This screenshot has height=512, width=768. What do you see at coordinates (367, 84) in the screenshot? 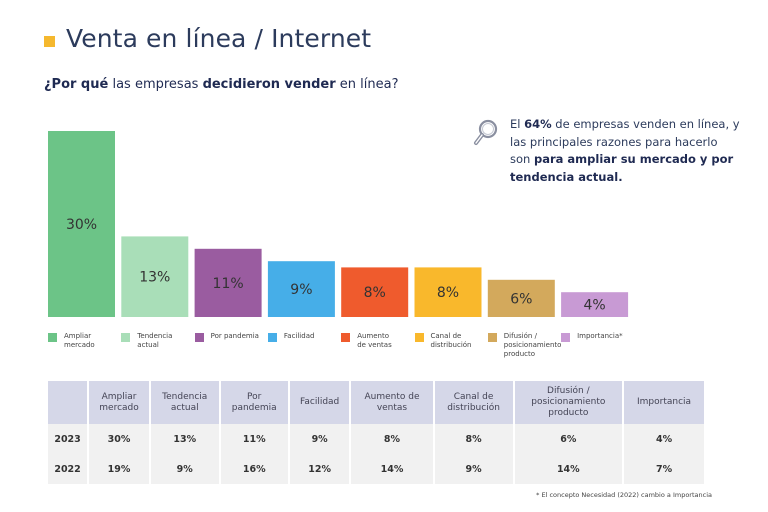
I see `subtitle-part: en línea?` at bounding box center [367, 84].